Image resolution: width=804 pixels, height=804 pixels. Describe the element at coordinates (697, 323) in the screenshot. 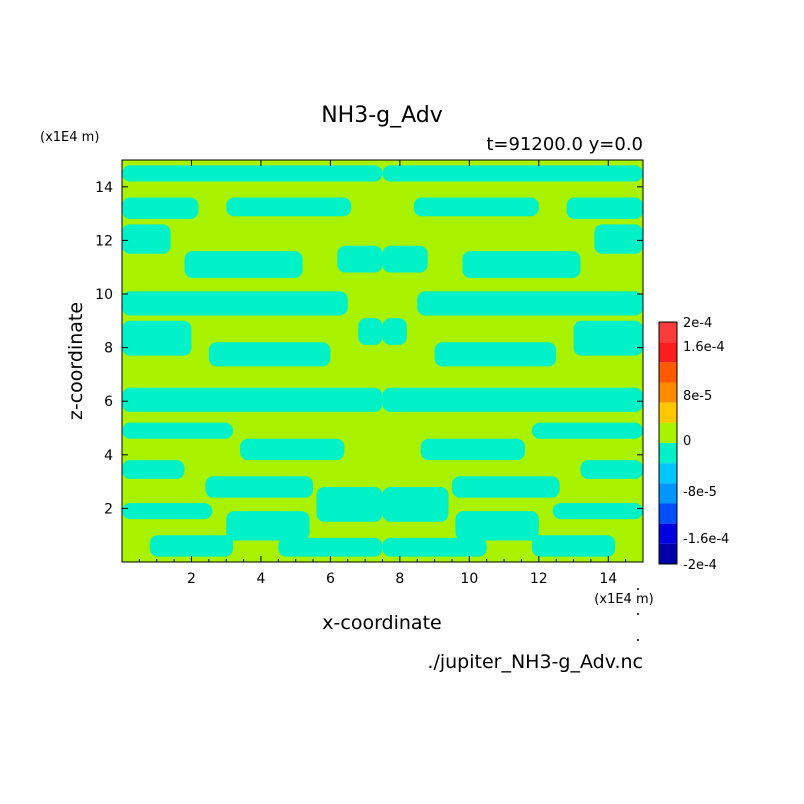

I see `colorbar-label: 2e-4` at that location.